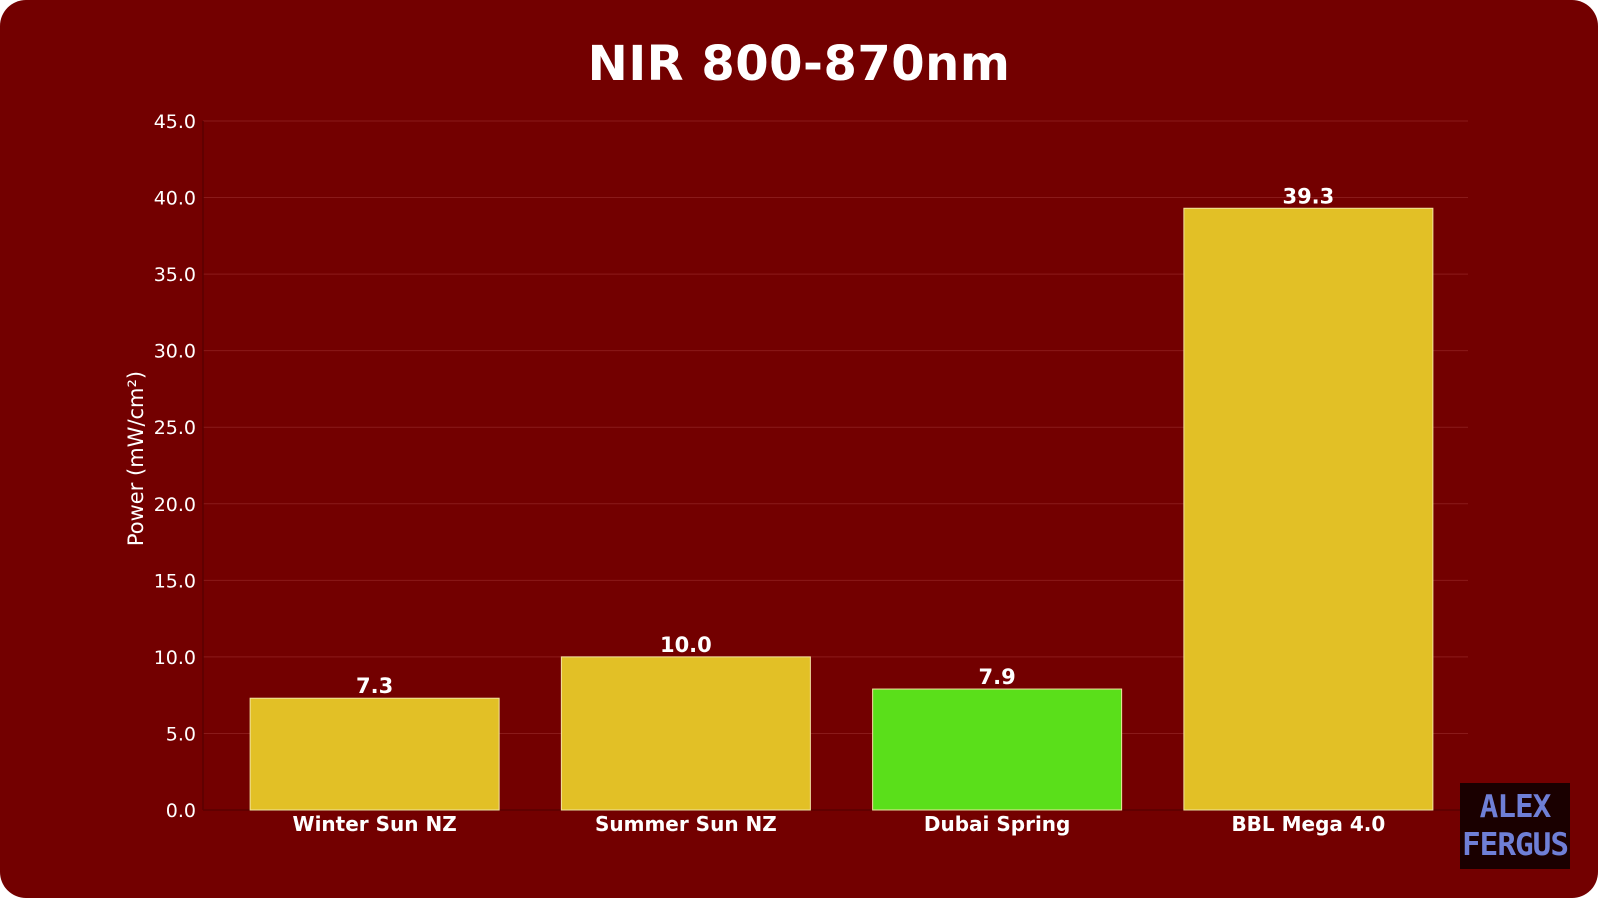  Describe the element at coordinates (375, 824) in the screenshot. I see `x-tick-label: Winter Sun NZ` at that location.